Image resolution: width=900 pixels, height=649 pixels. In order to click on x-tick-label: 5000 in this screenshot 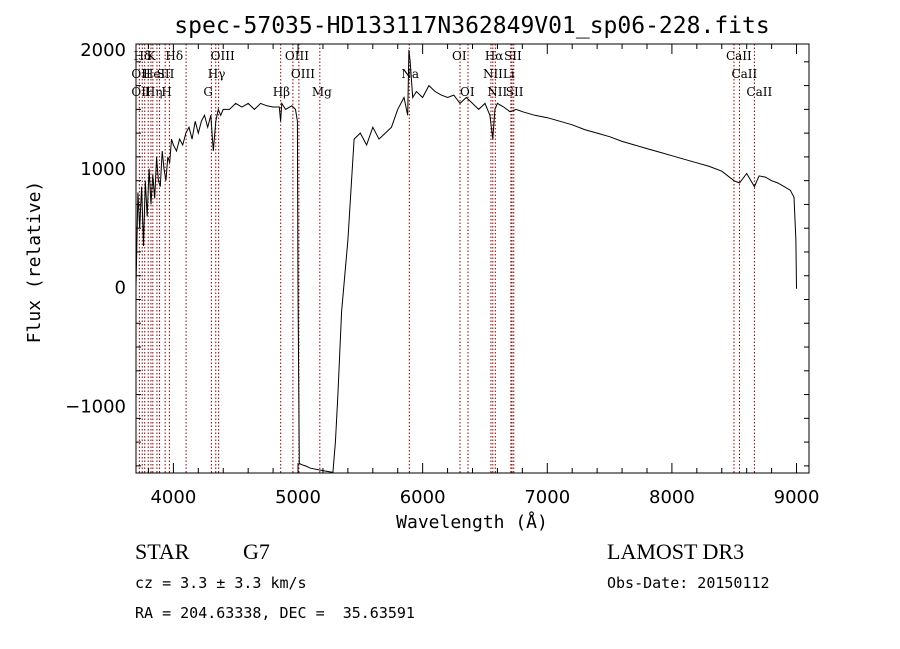, I will do `click(298, 497)`.